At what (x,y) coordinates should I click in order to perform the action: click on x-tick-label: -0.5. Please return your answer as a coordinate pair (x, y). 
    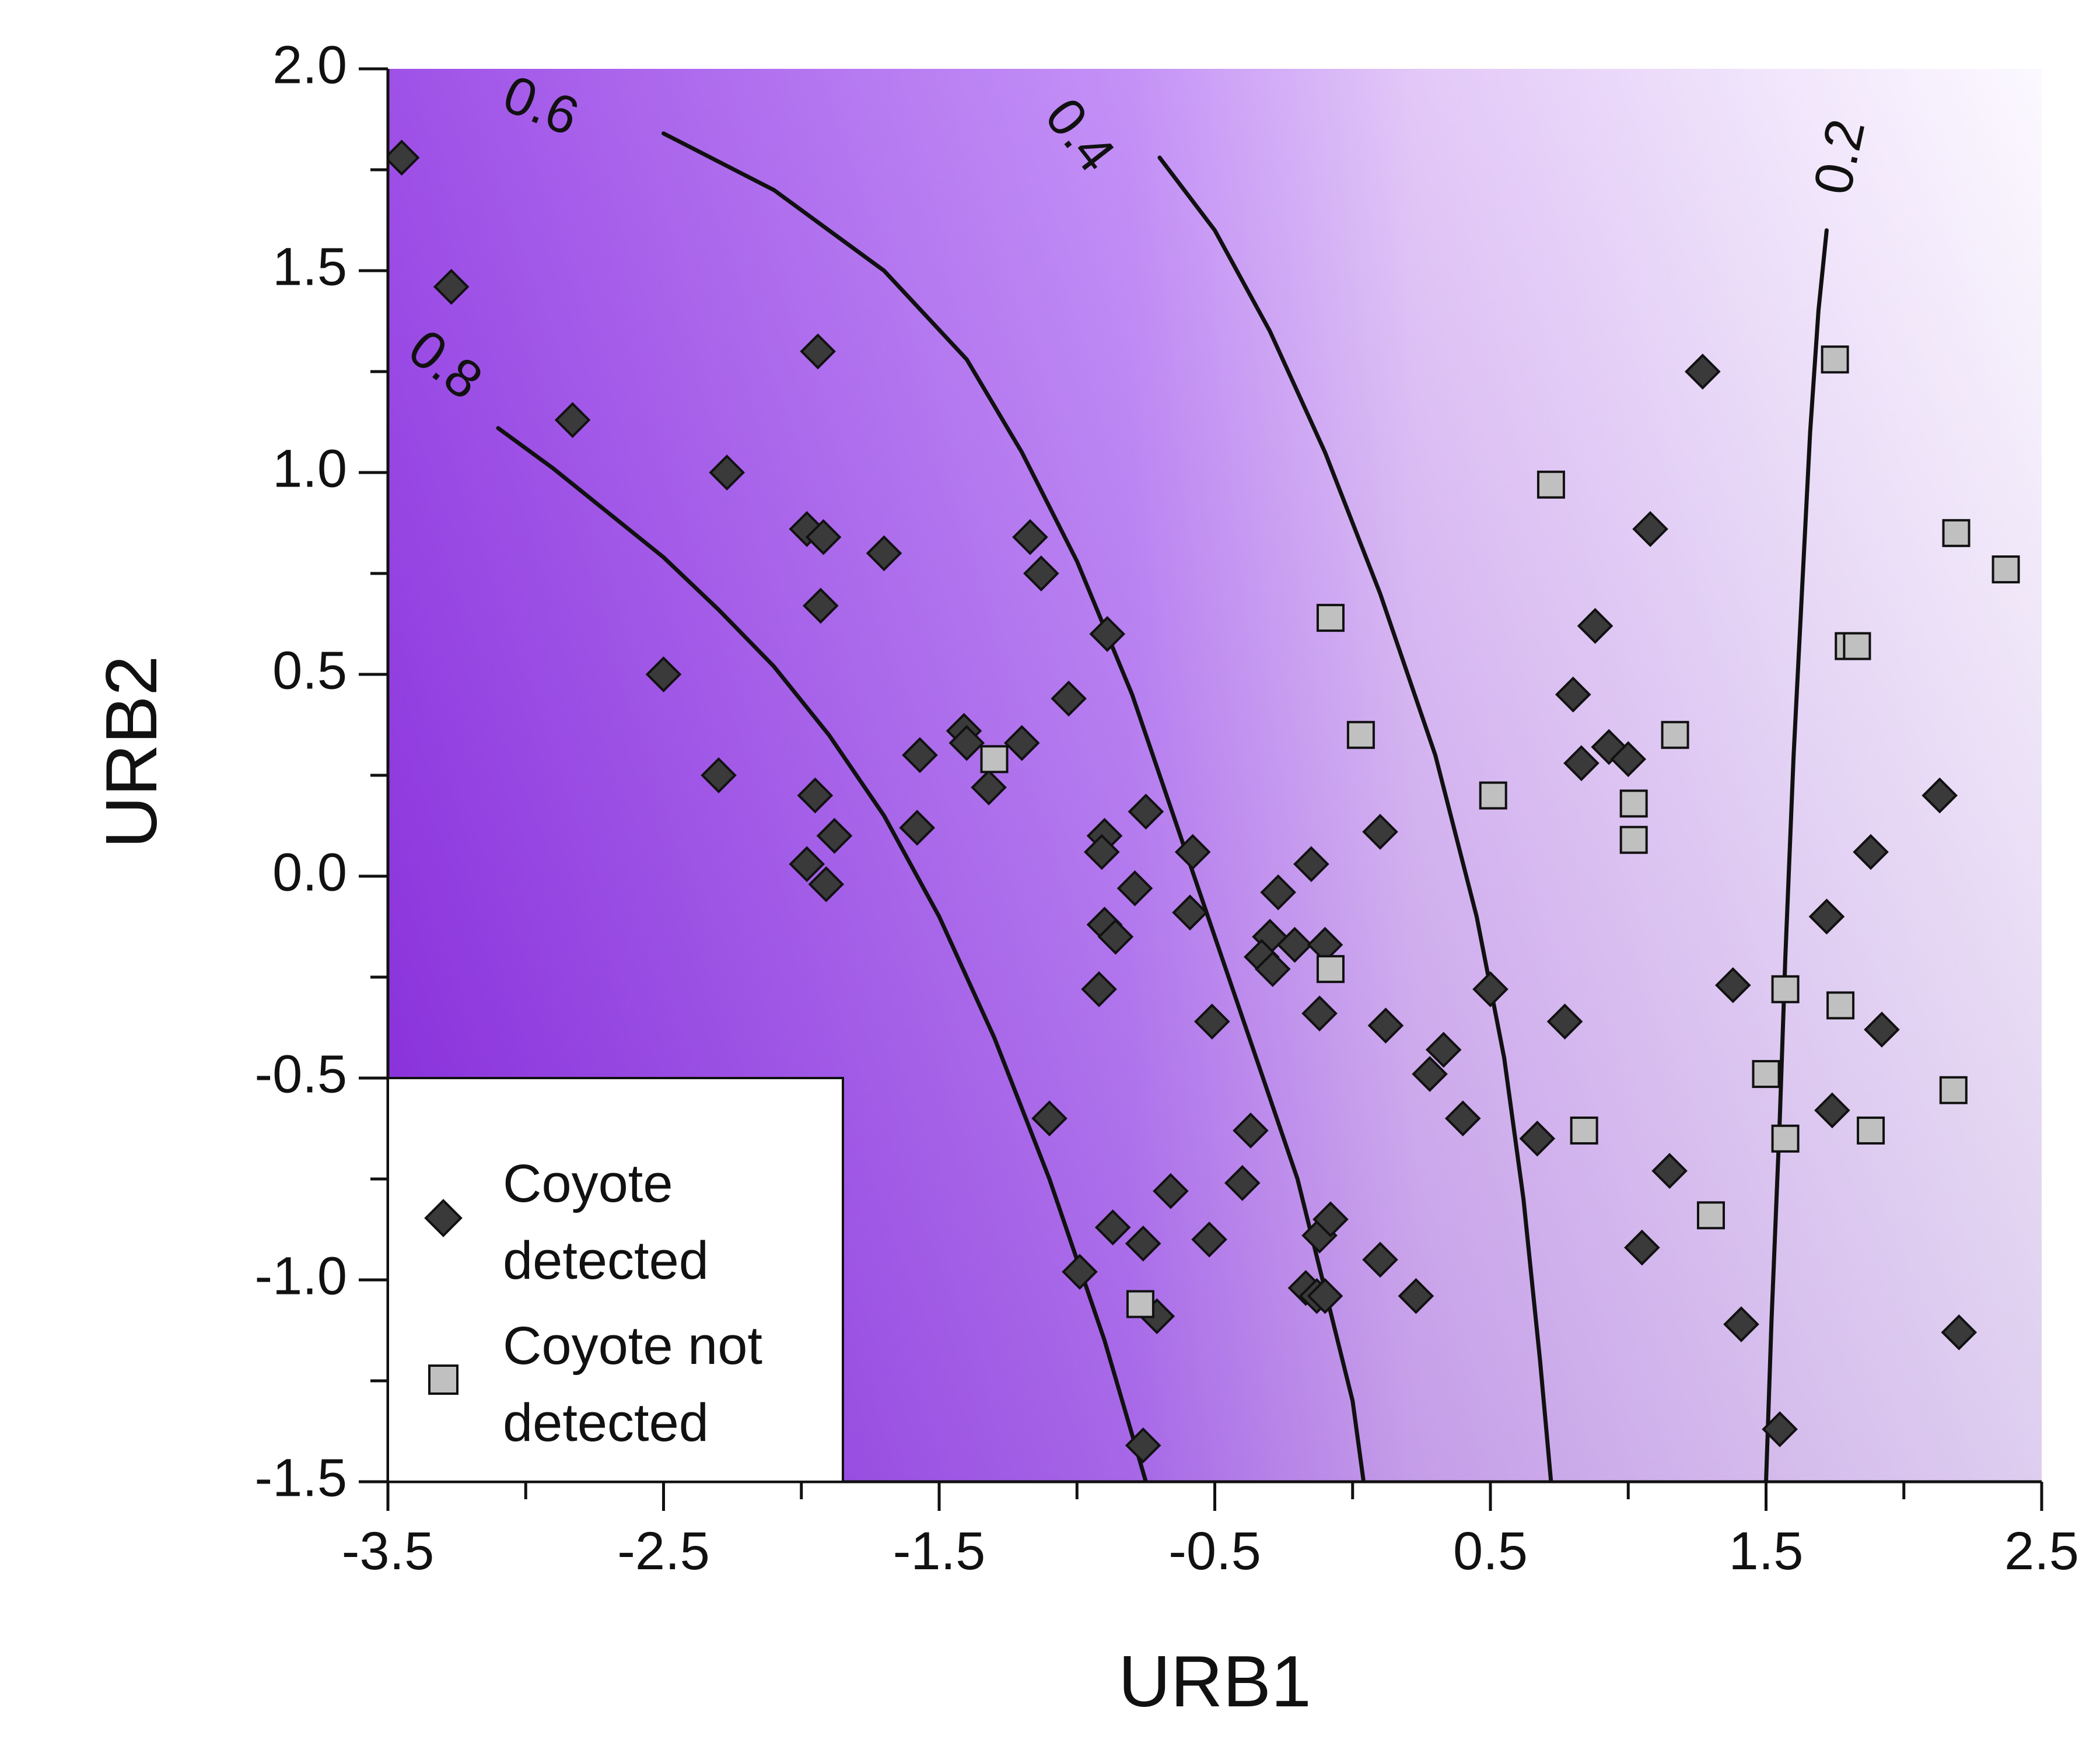
    Looking at the image, I should click on (1214, 1551).